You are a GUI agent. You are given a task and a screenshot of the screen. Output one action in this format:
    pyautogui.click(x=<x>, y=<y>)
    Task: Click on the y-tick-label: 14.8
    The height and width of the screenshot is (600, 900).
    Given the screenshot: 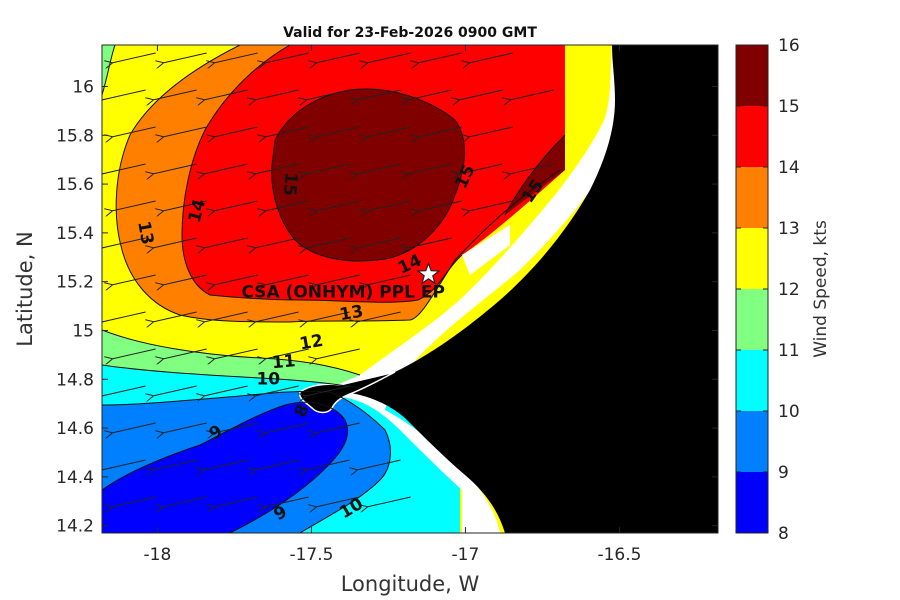 What is the action you would take?
    pyautogui.click(x=75, y=380)
    